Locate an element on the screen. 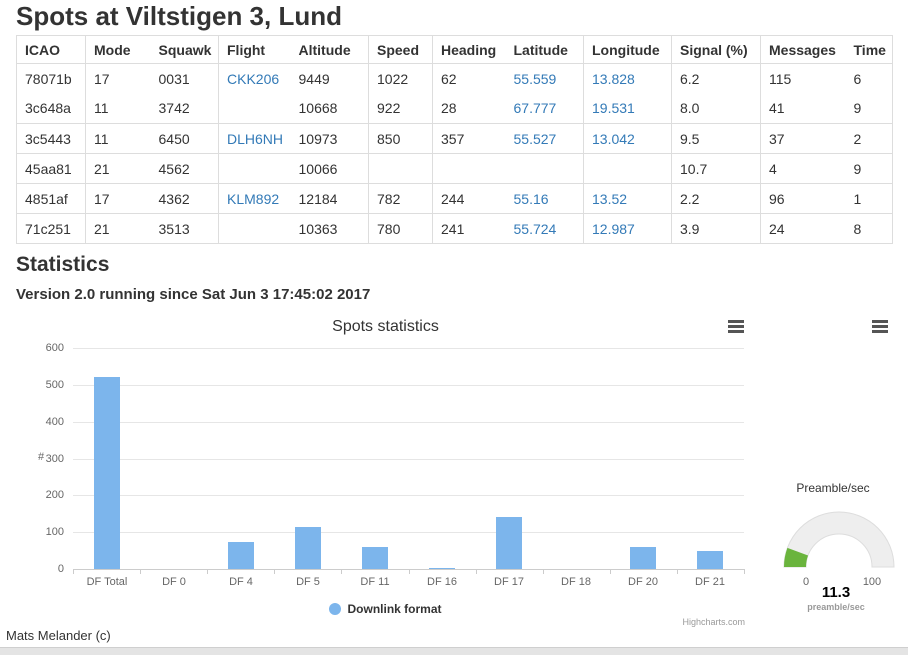  table-cell: 3.9 is located at coordinates (716, 228).